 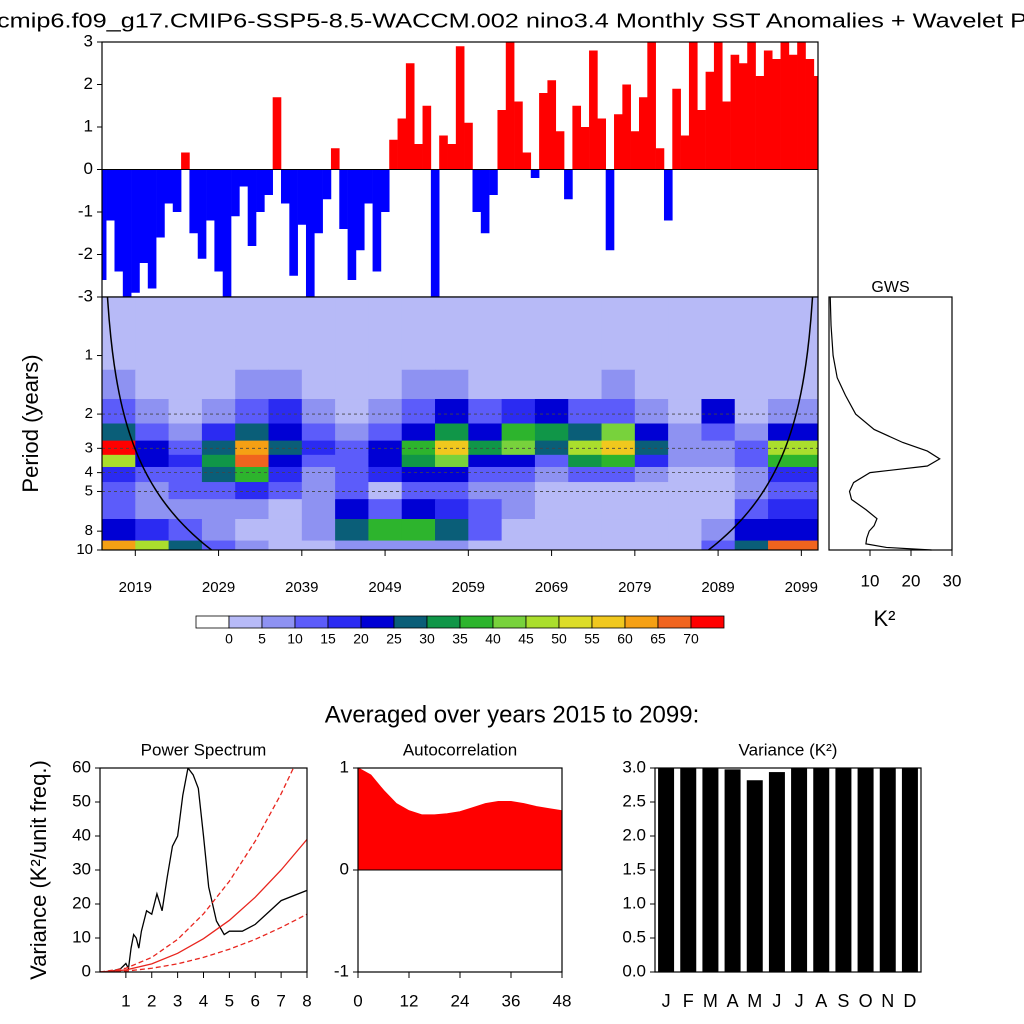 I want to click on x-tick-label: 2029, so click(x=218, y=587).